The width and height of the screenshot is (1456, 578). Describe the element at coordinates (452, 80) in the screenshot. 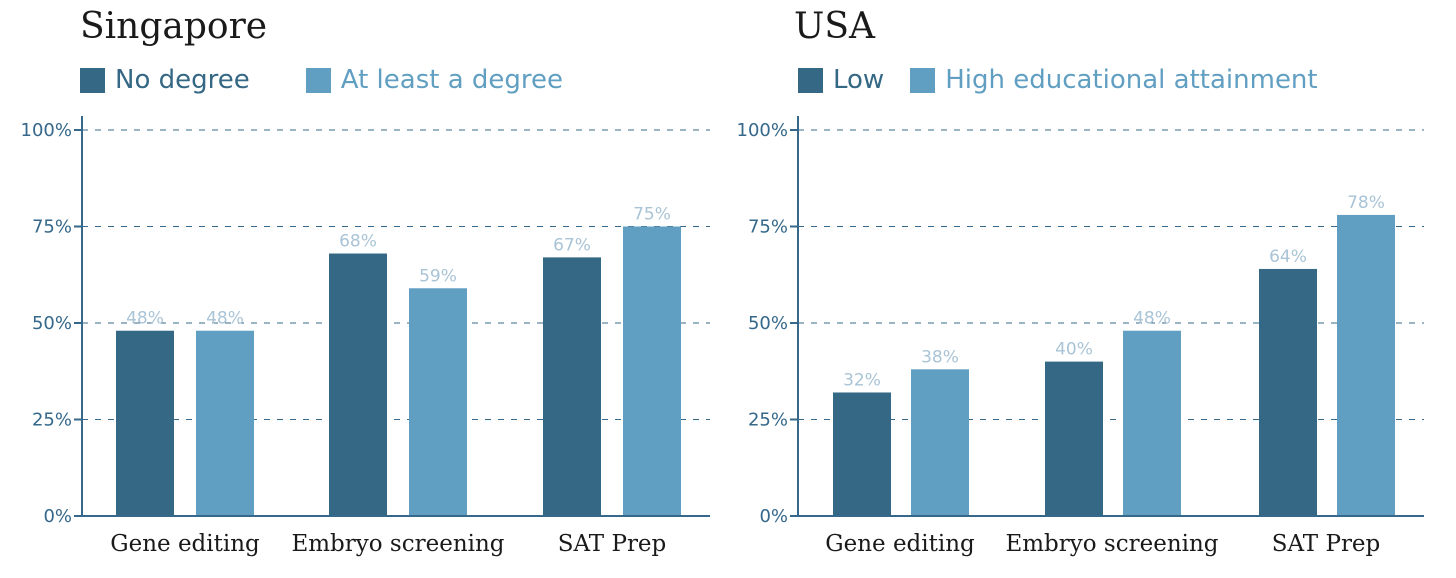

I see `legend-label-at-least-a-degree: At least a degree` at that location.